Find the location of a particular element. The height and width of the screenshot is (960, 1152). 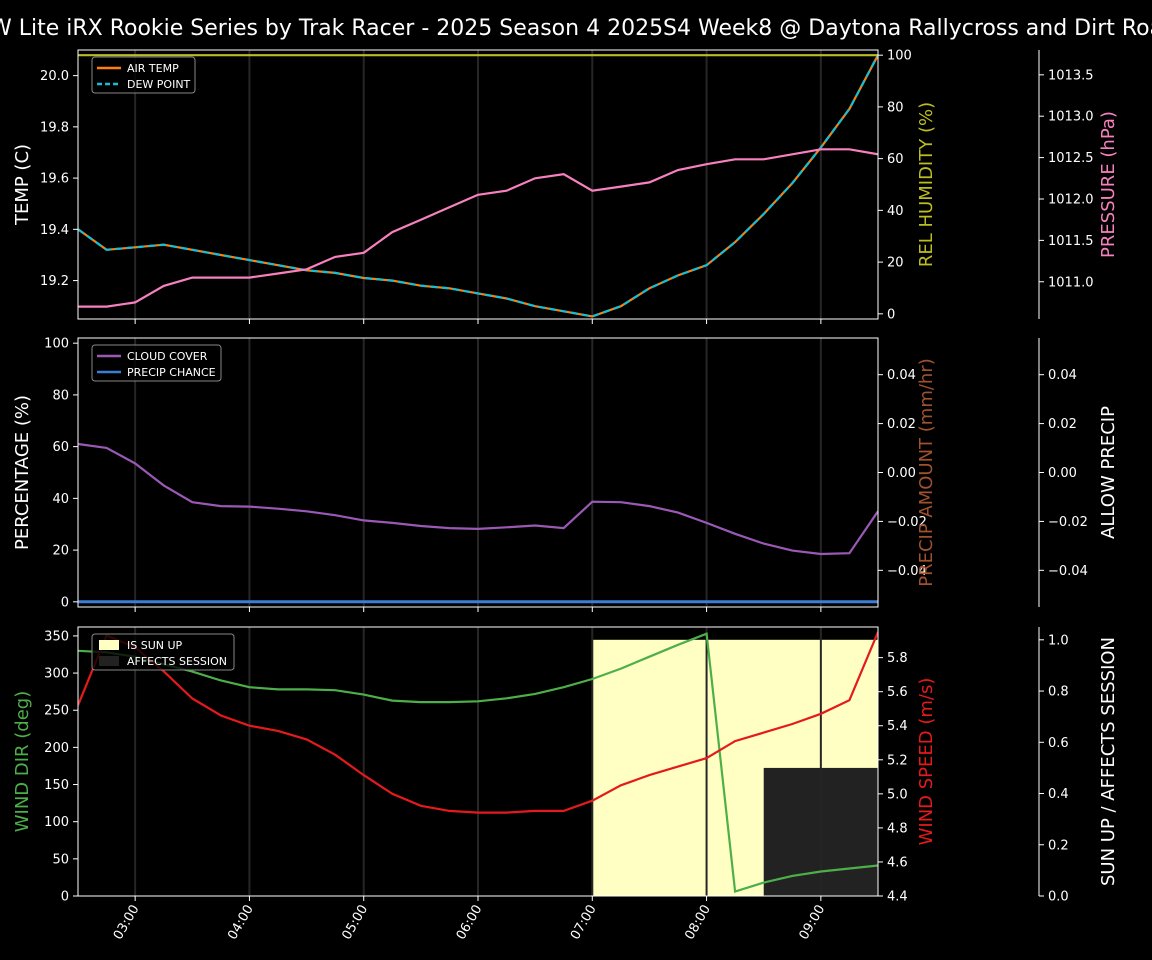

y-axis-label: WIND DIR (deg) is located at coordinates (22, 762).